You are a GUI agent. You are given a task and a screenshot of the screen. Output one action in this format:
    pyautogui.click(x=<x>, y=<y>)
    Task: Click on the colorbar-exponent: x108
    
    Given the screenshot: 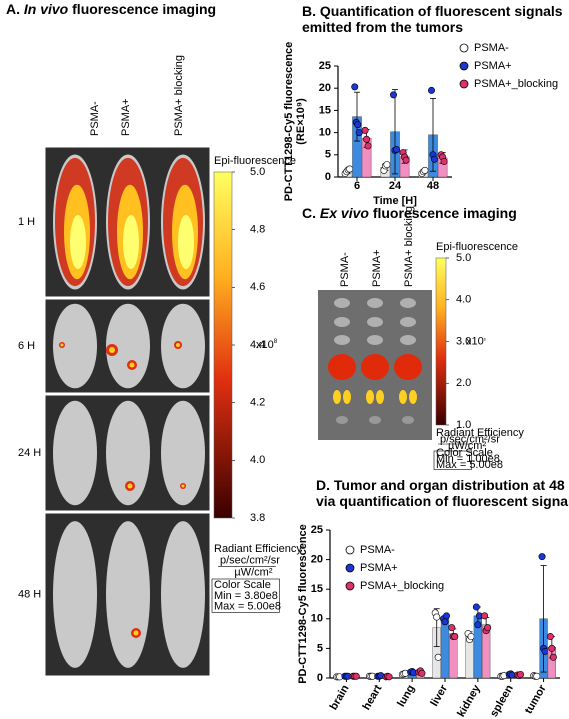 What is the action you would take?
    pyautogui.click(x=476, y=341)
    